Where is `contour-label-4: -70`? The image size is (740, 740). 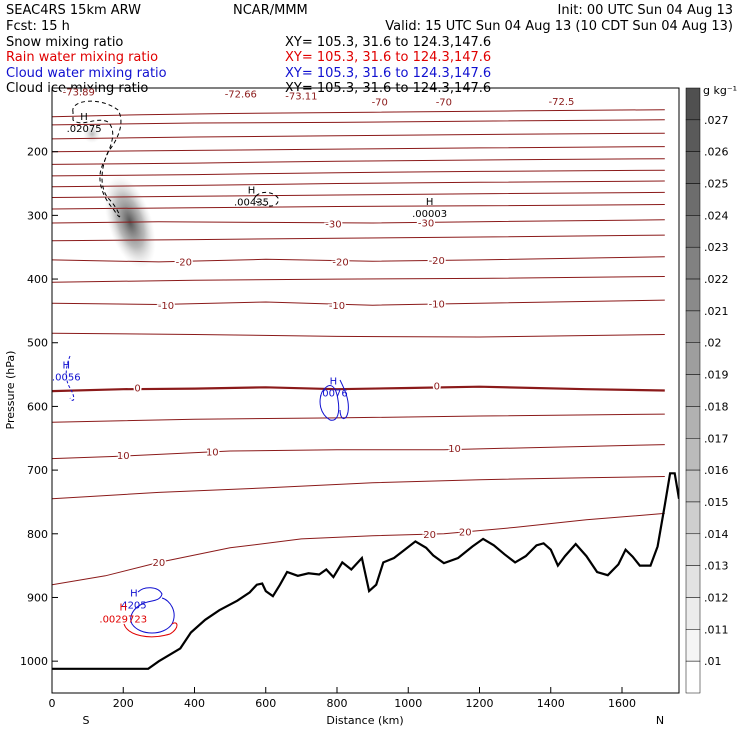 contour-label-4: -70 is located at coordinates (444, 103).